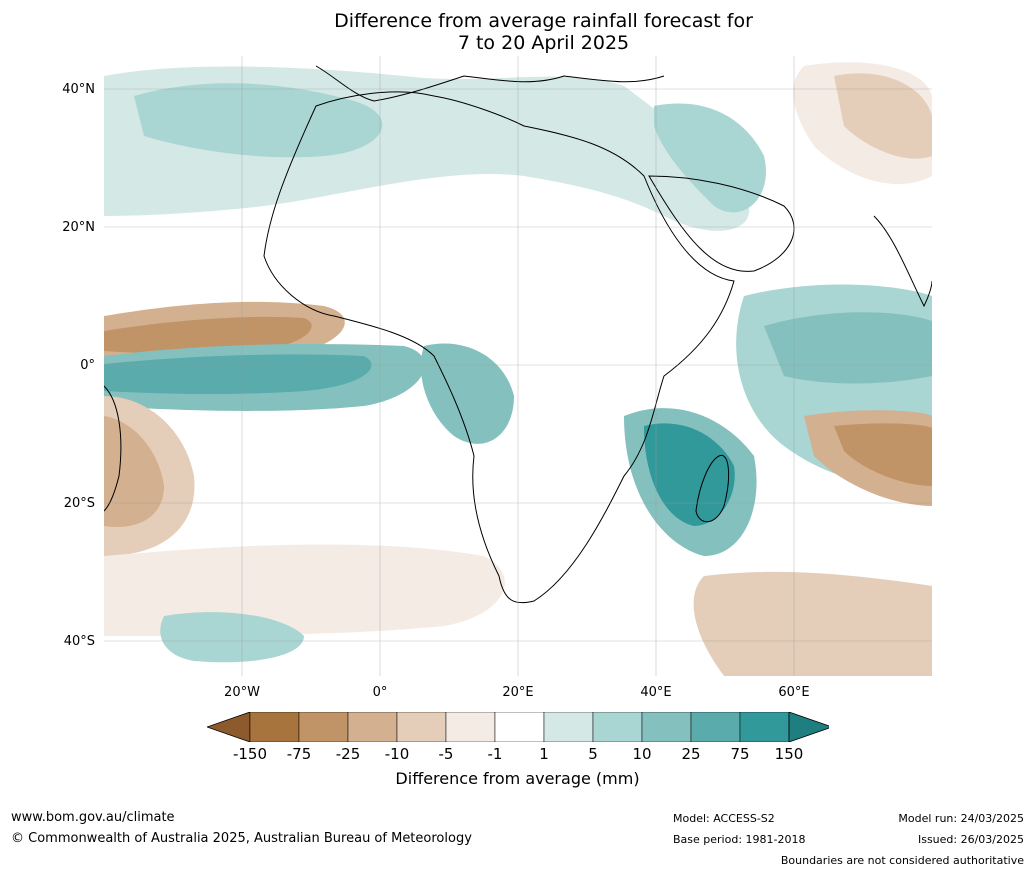 The image size is (1035, 873). Describe the element at coordinates (380, 692) in the screenshot. I see `lon-label-0: 0°` at that location.